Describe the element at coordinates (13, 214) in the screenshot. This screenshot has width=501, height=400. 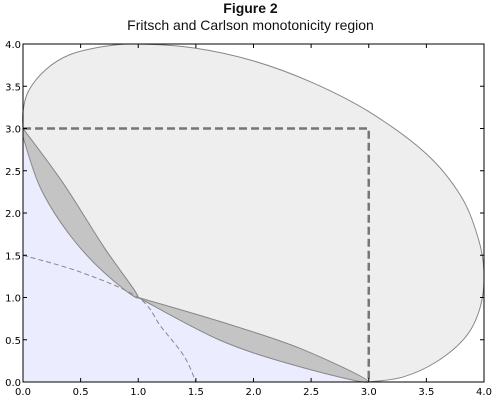
I see `y-tick-label: 2.0` at that location.